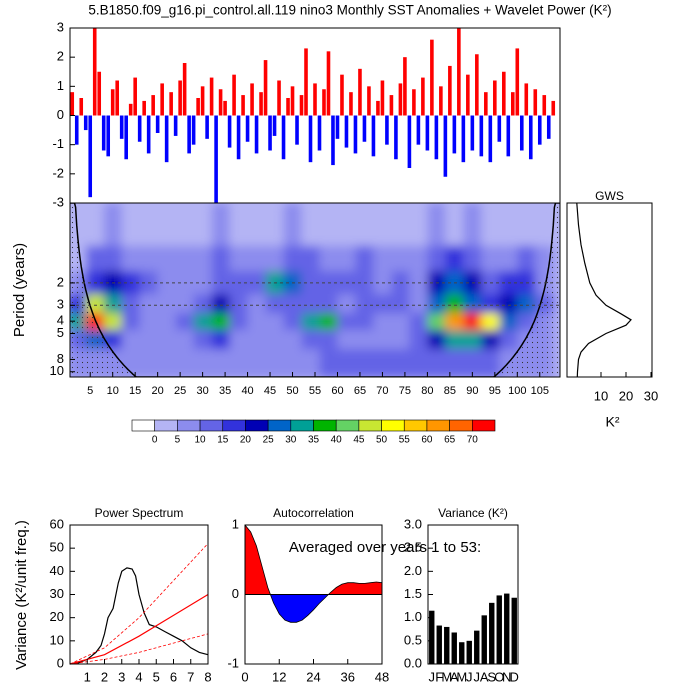 This screenshot has height=700, width=700. What do you see at coordinates (139, 649) in the screenshot?
I see `series-line` at bounding box center [139, 649].